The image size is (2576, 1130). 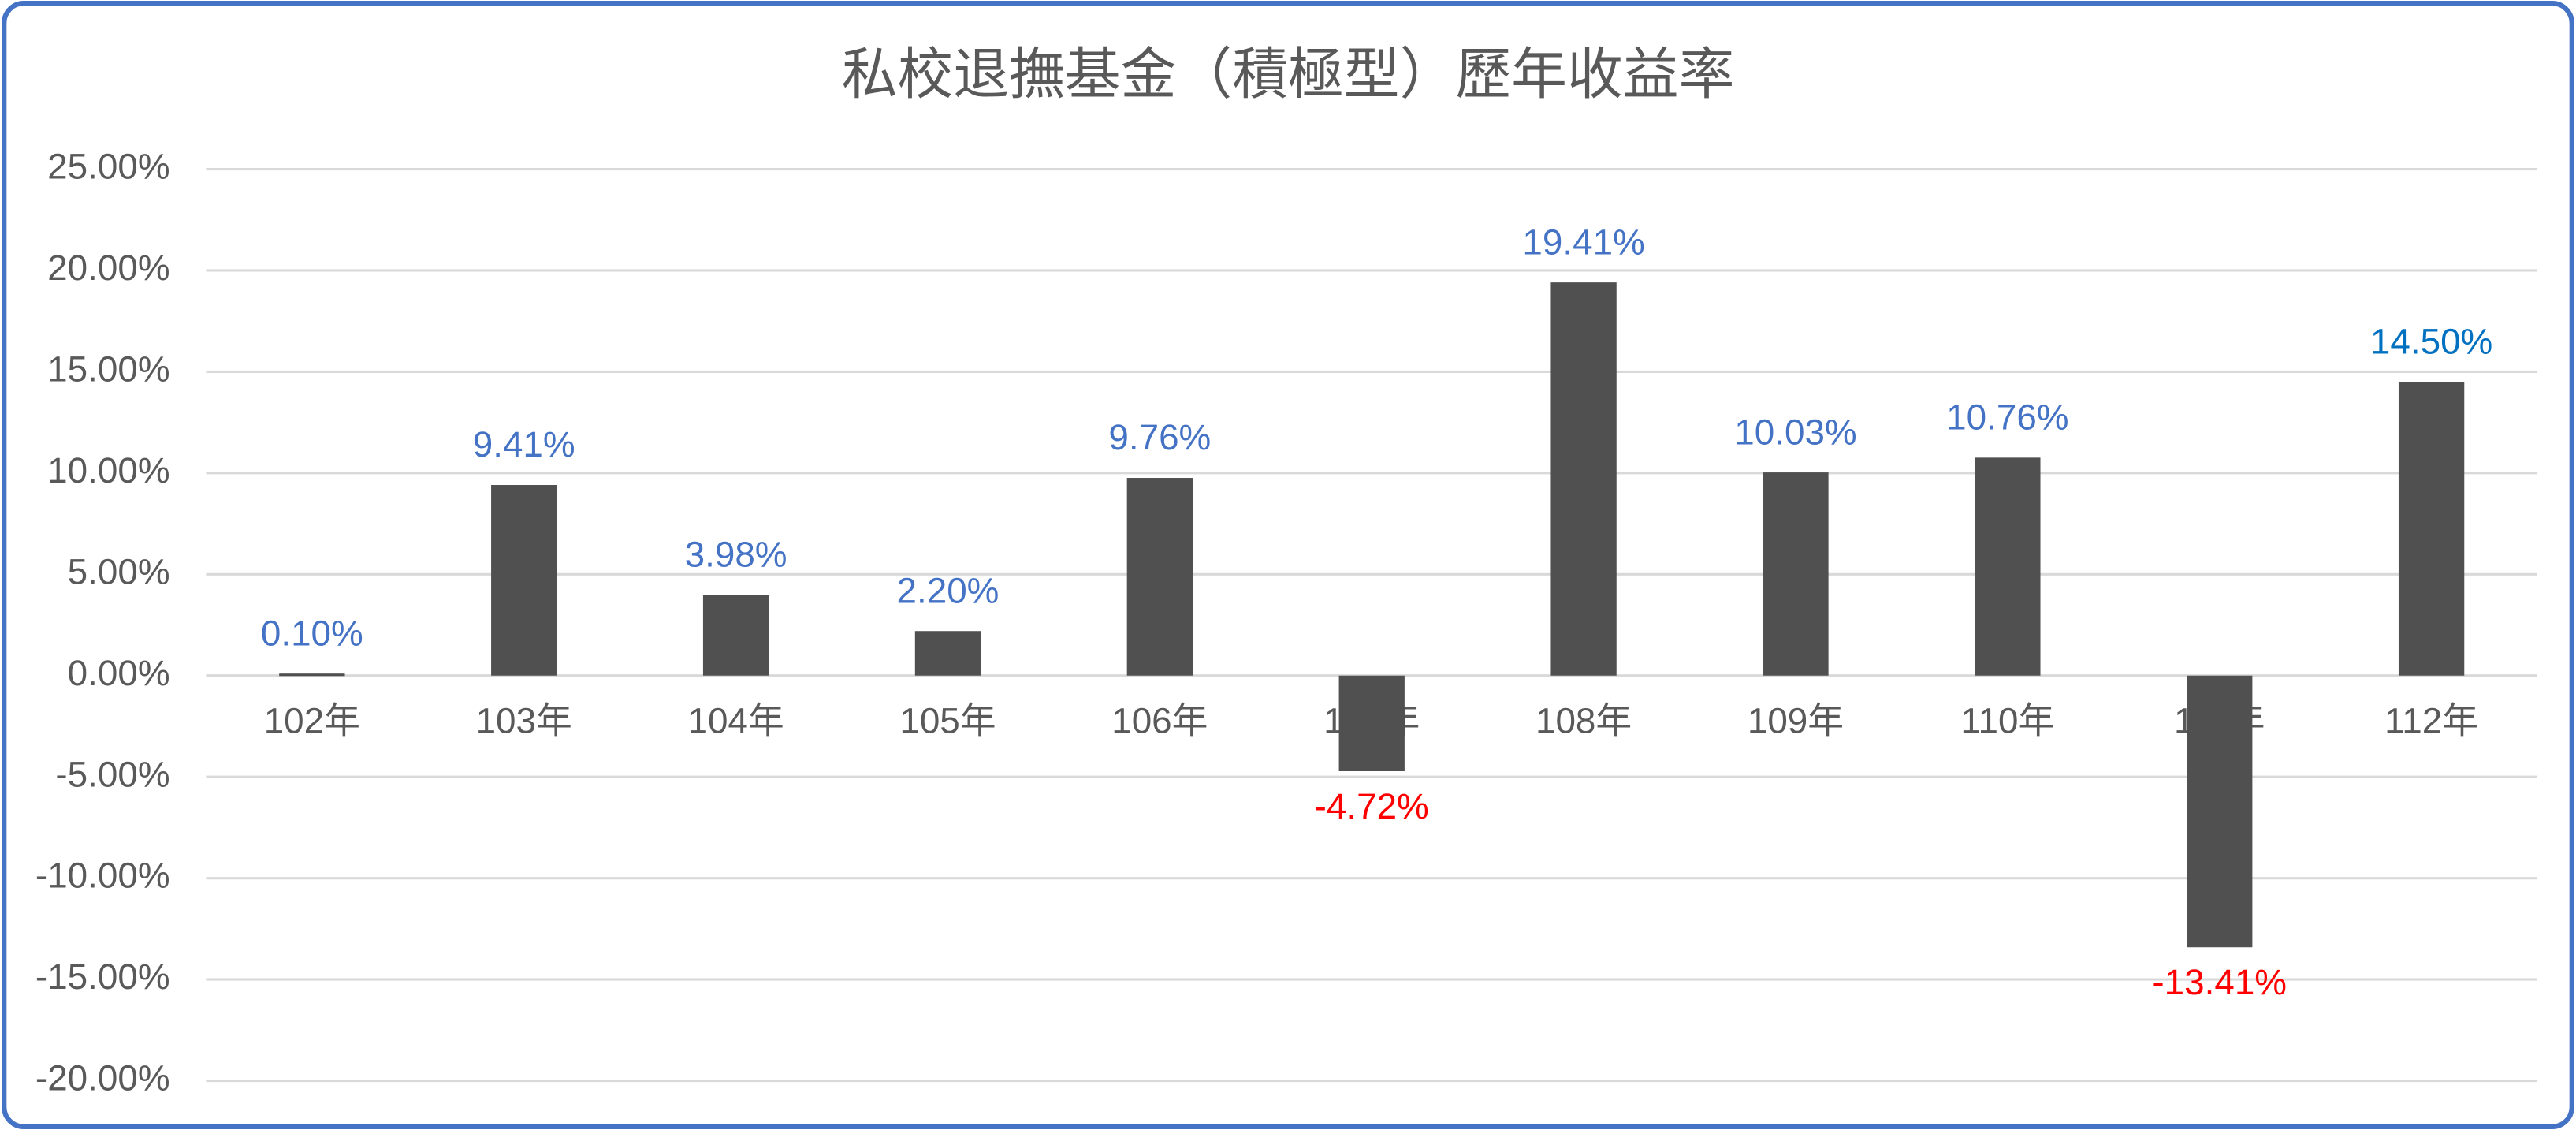 What do you see at coordinates (119, 673) in the screenshot?
I see `y-tick-label: 0.00%` at bounding box center [119, 673].